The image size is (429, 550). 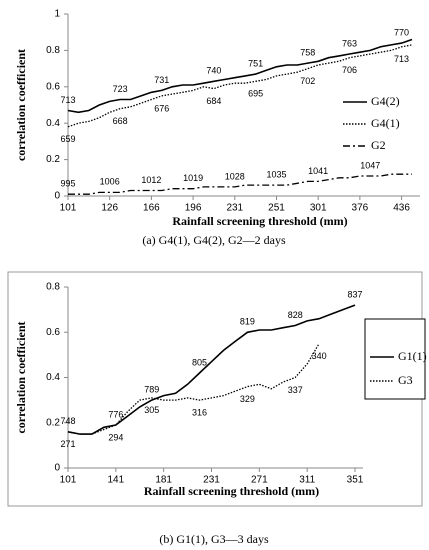 What do you see at coordinates (199, 413) in the screenshot?
I see `point-label: 316` at bounding box center [199, 413].